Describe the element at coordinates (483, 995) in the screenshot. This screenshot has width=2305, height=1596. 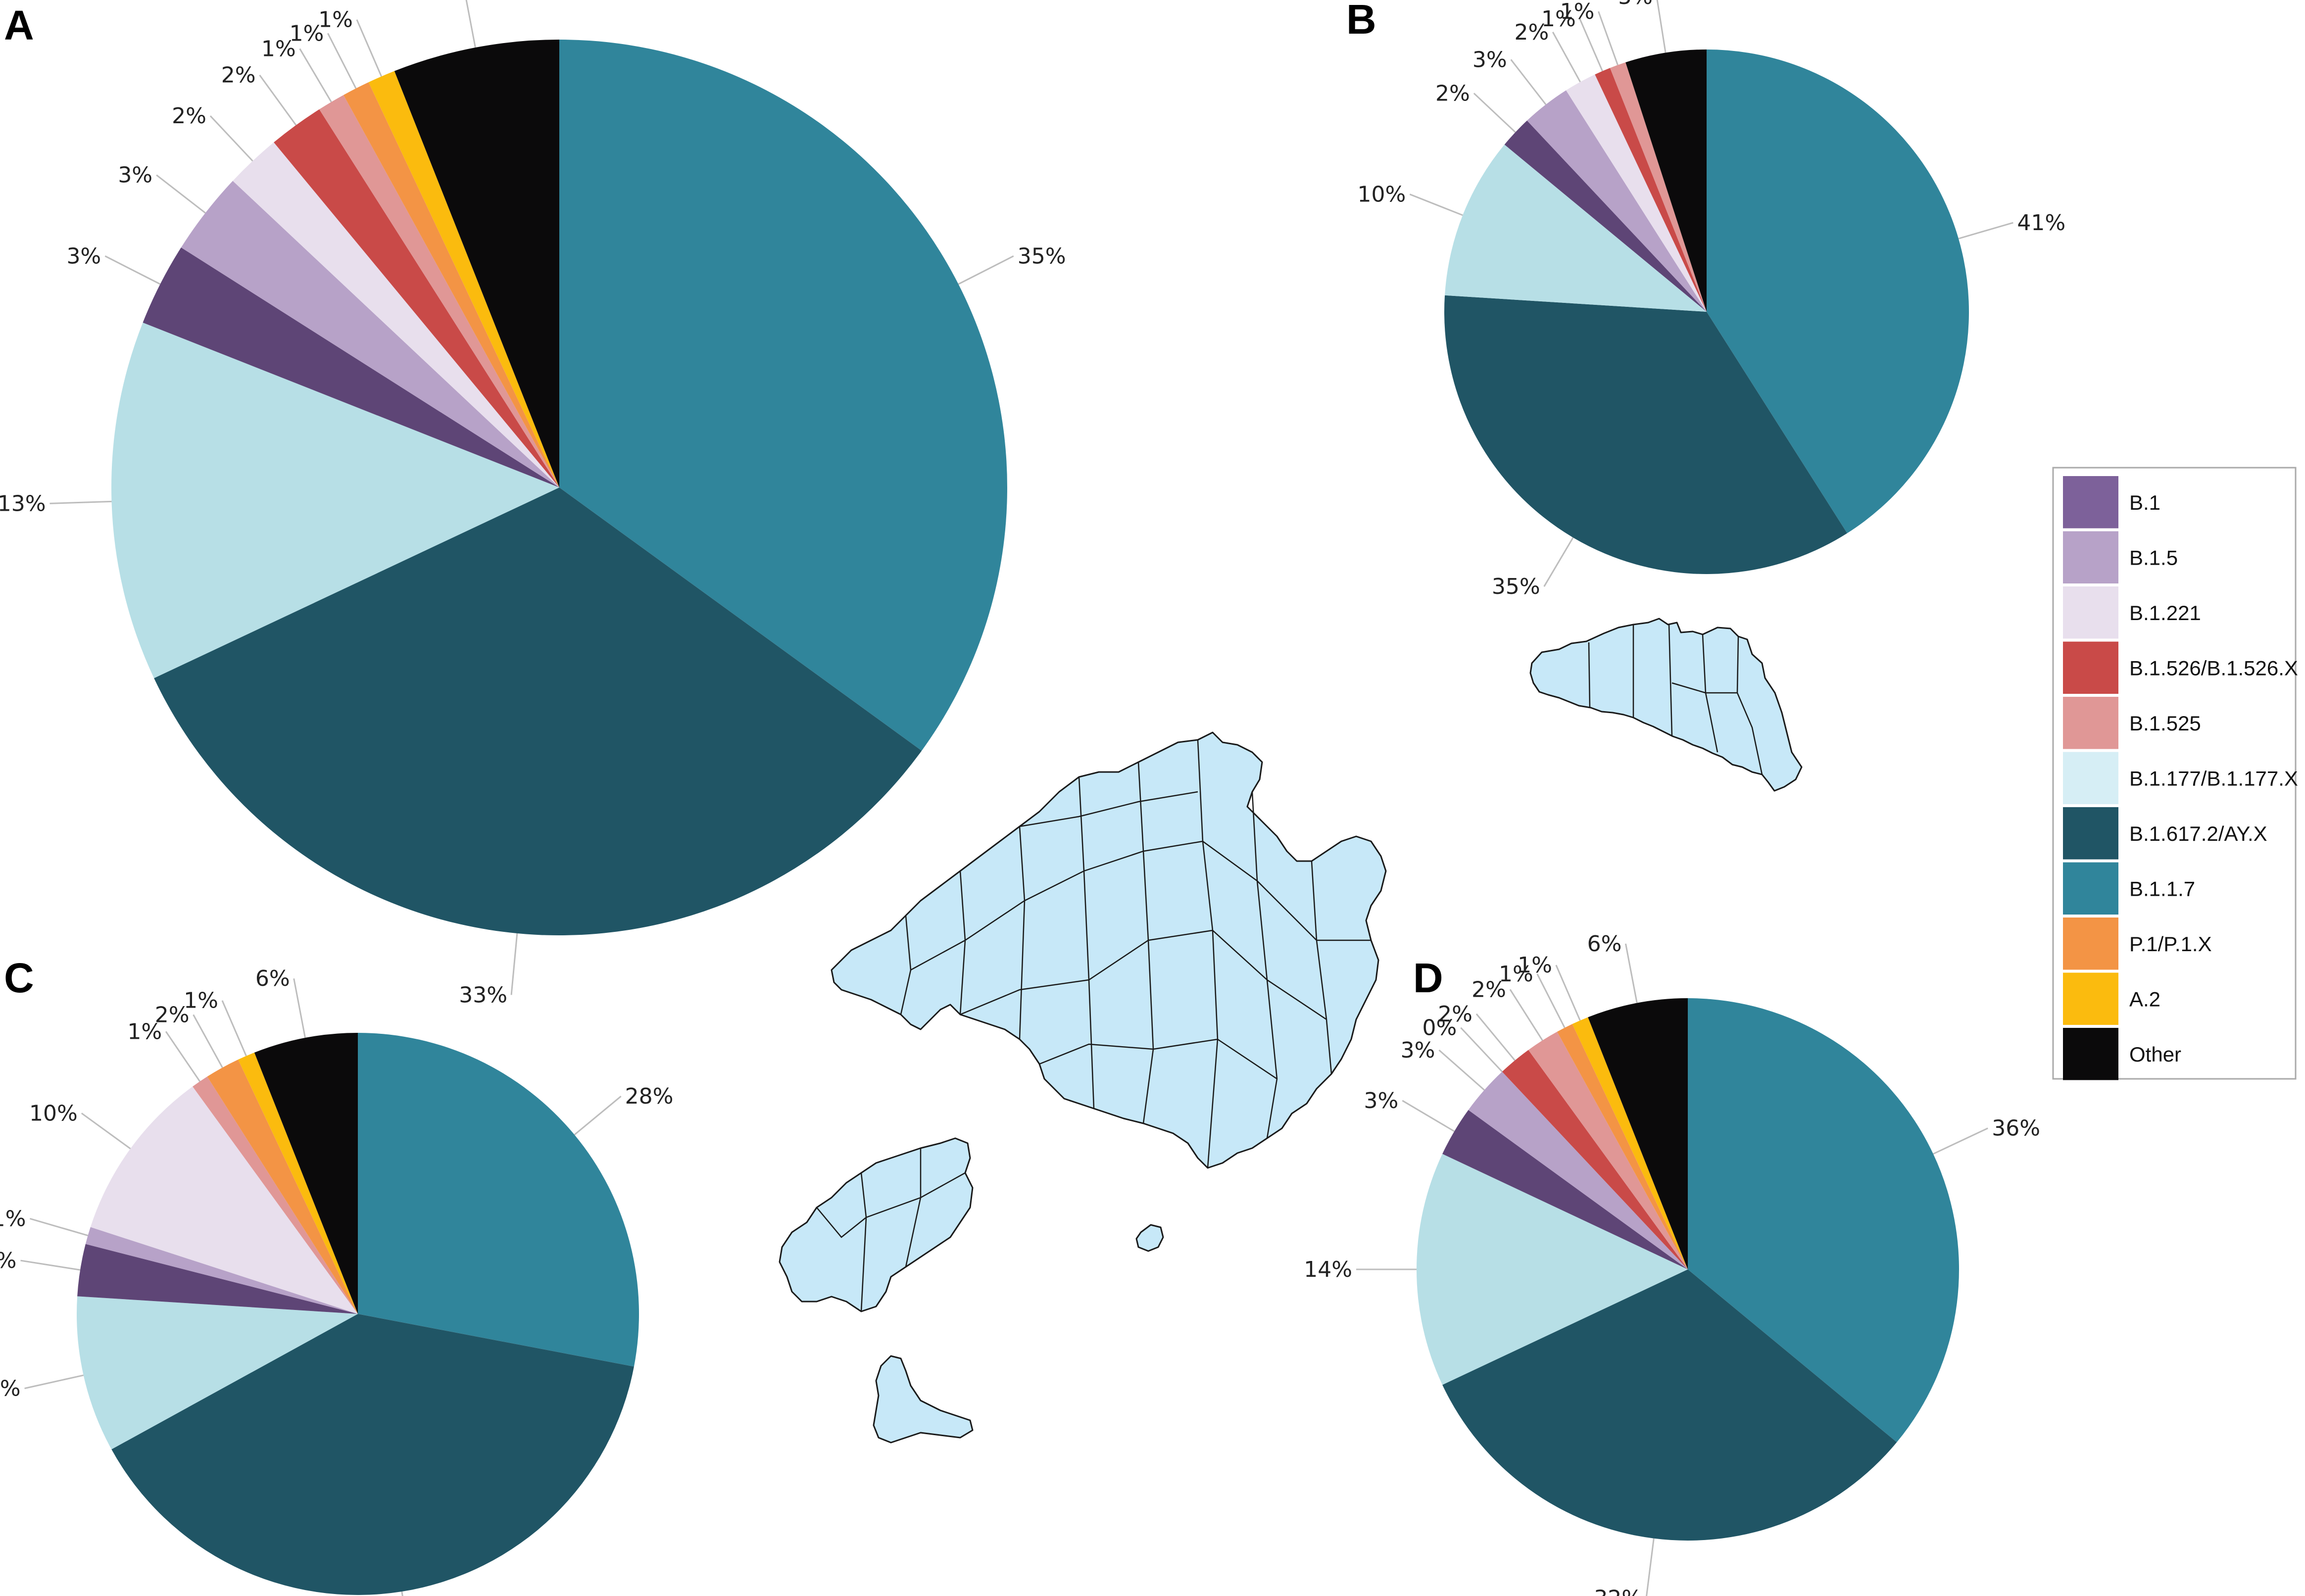
I see `pie-a-percent-label: 33%` at that location.